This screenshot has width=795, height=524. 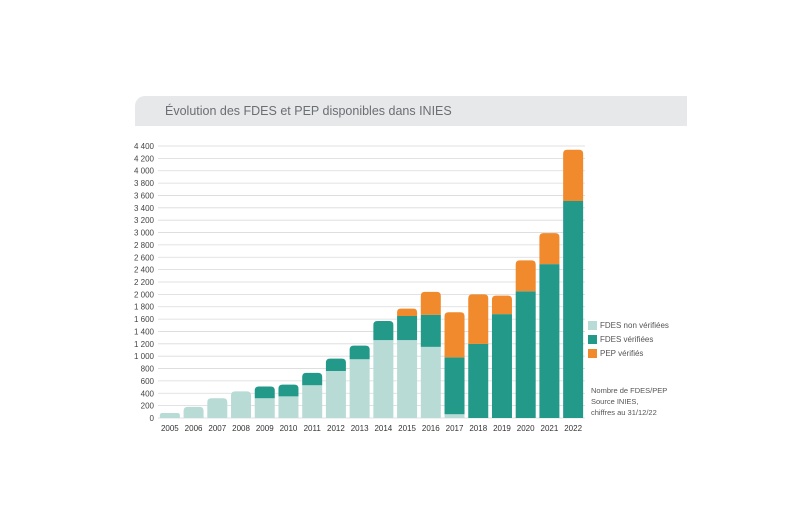 What do you see at coordinates (526, 428) in the screenshot?
I see `x-tick-label: 2020` at bounding box center [526, 428].